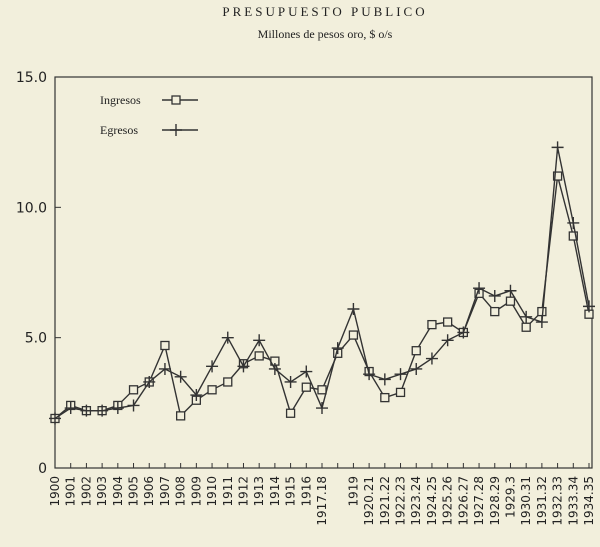 The width and height of the screenshot is (600, 547). Describe the element at coordinates (542, 501) in the screenshot. I see `x-tick-label: 1931.32` at that location.